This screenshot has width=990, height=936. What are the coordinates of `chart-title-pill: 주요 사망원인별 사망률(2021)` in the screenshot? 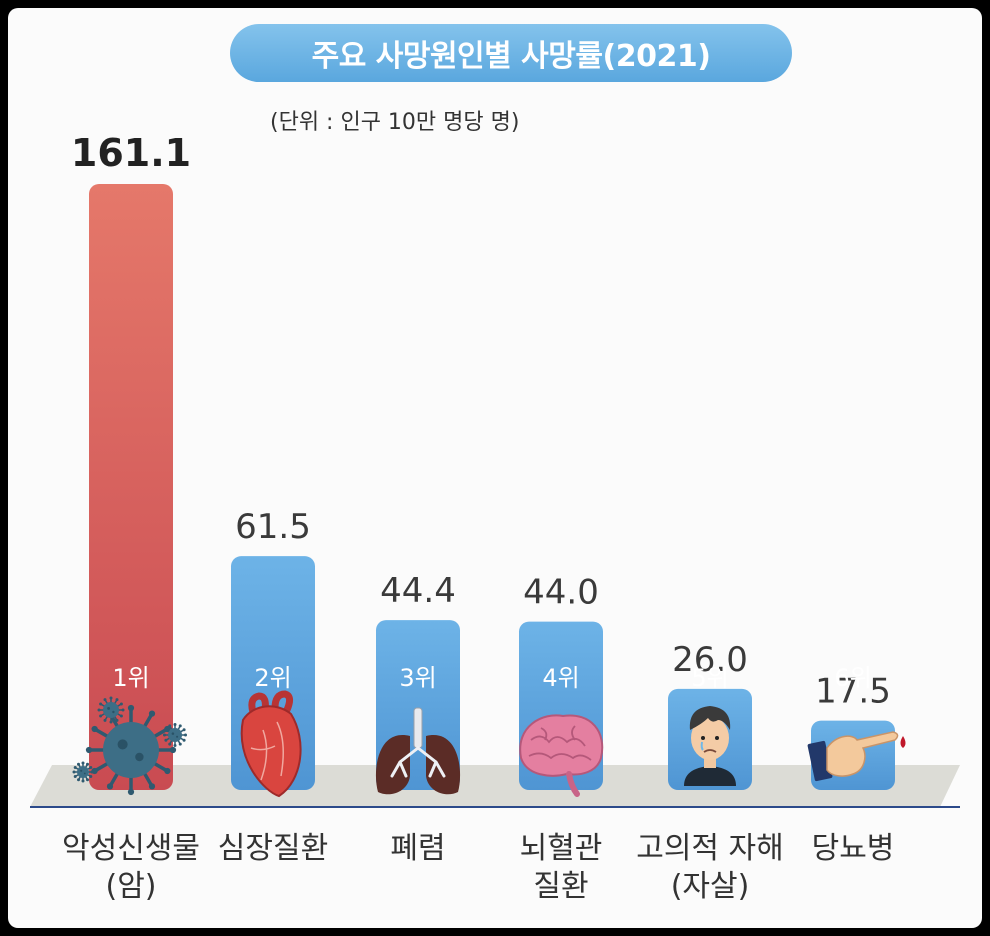 It's located at (511, 53).